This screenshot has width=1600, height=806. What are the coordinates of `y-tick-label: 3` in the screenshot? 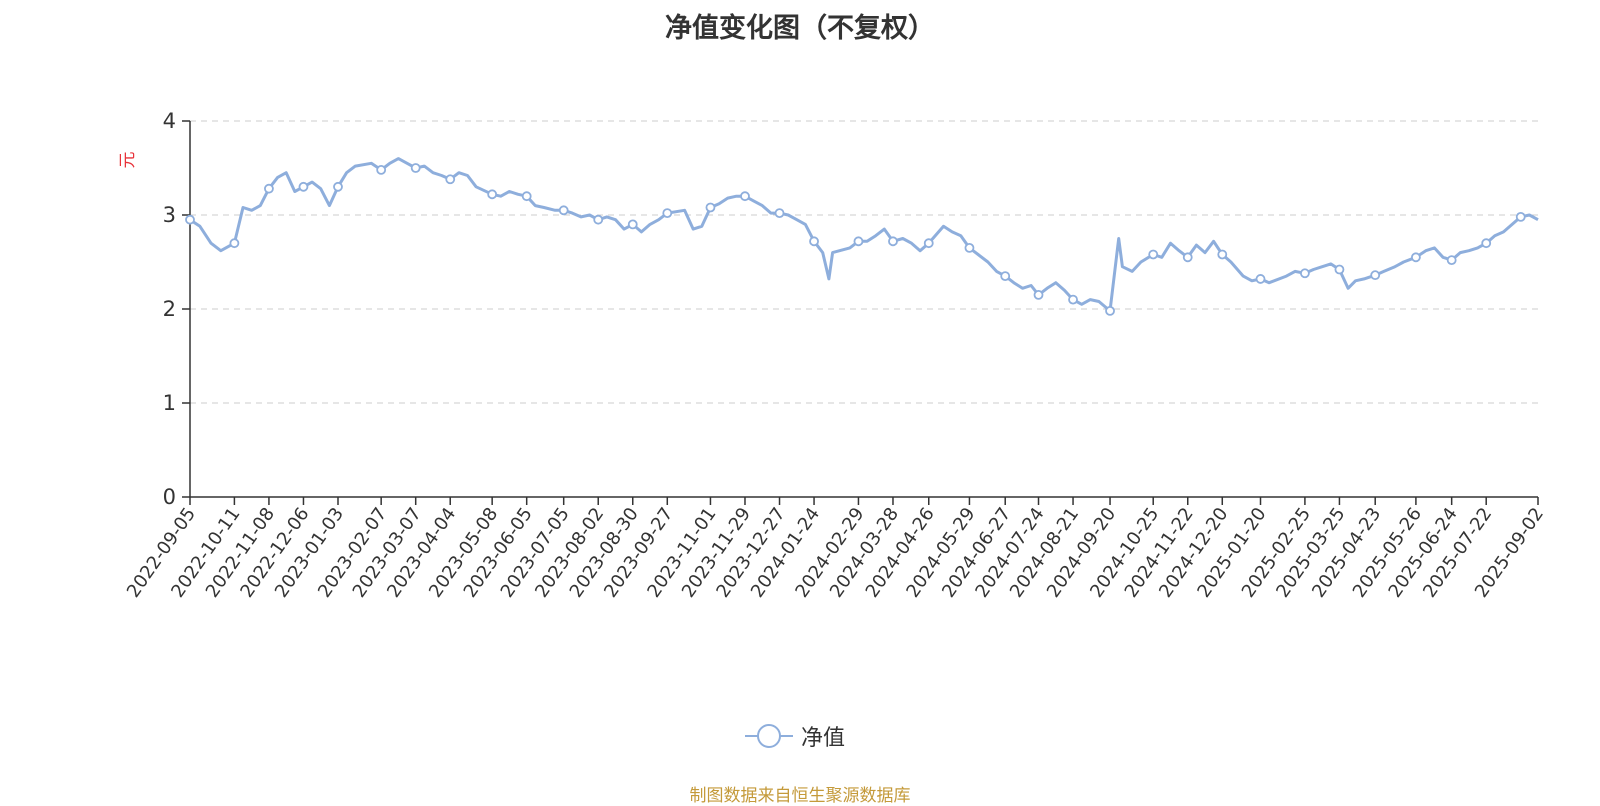 It's located at (169, 215).